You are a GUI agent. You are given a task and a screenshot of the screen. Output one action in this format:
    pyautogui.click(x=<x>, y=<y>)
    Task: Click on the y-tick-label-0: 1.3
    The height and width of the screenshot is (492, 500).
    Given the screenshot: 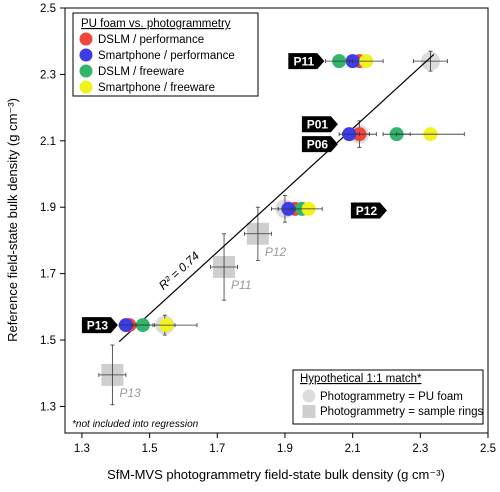 What is the action you would take?
    pyautogui.click(x=48, y=407)
    